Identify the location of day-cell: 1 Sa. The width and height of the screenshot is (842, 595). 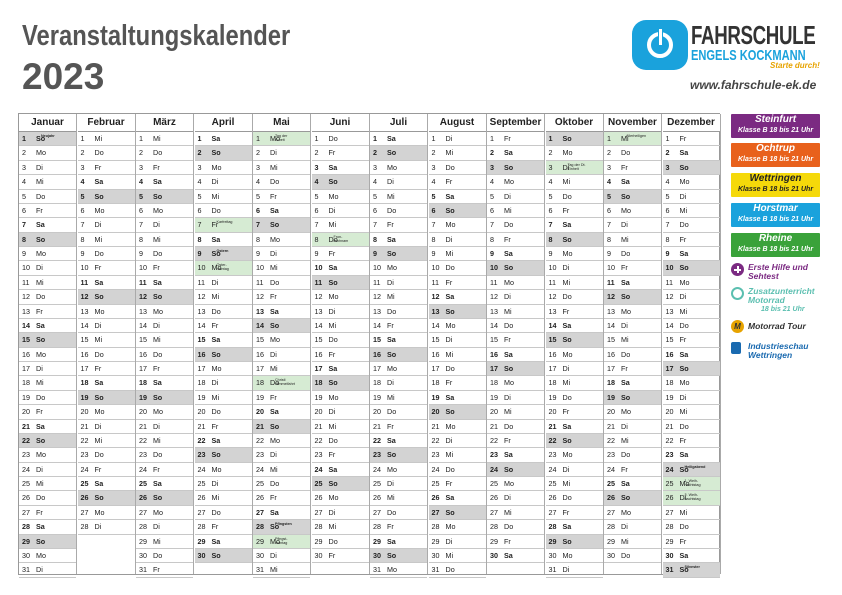
(398, 139).